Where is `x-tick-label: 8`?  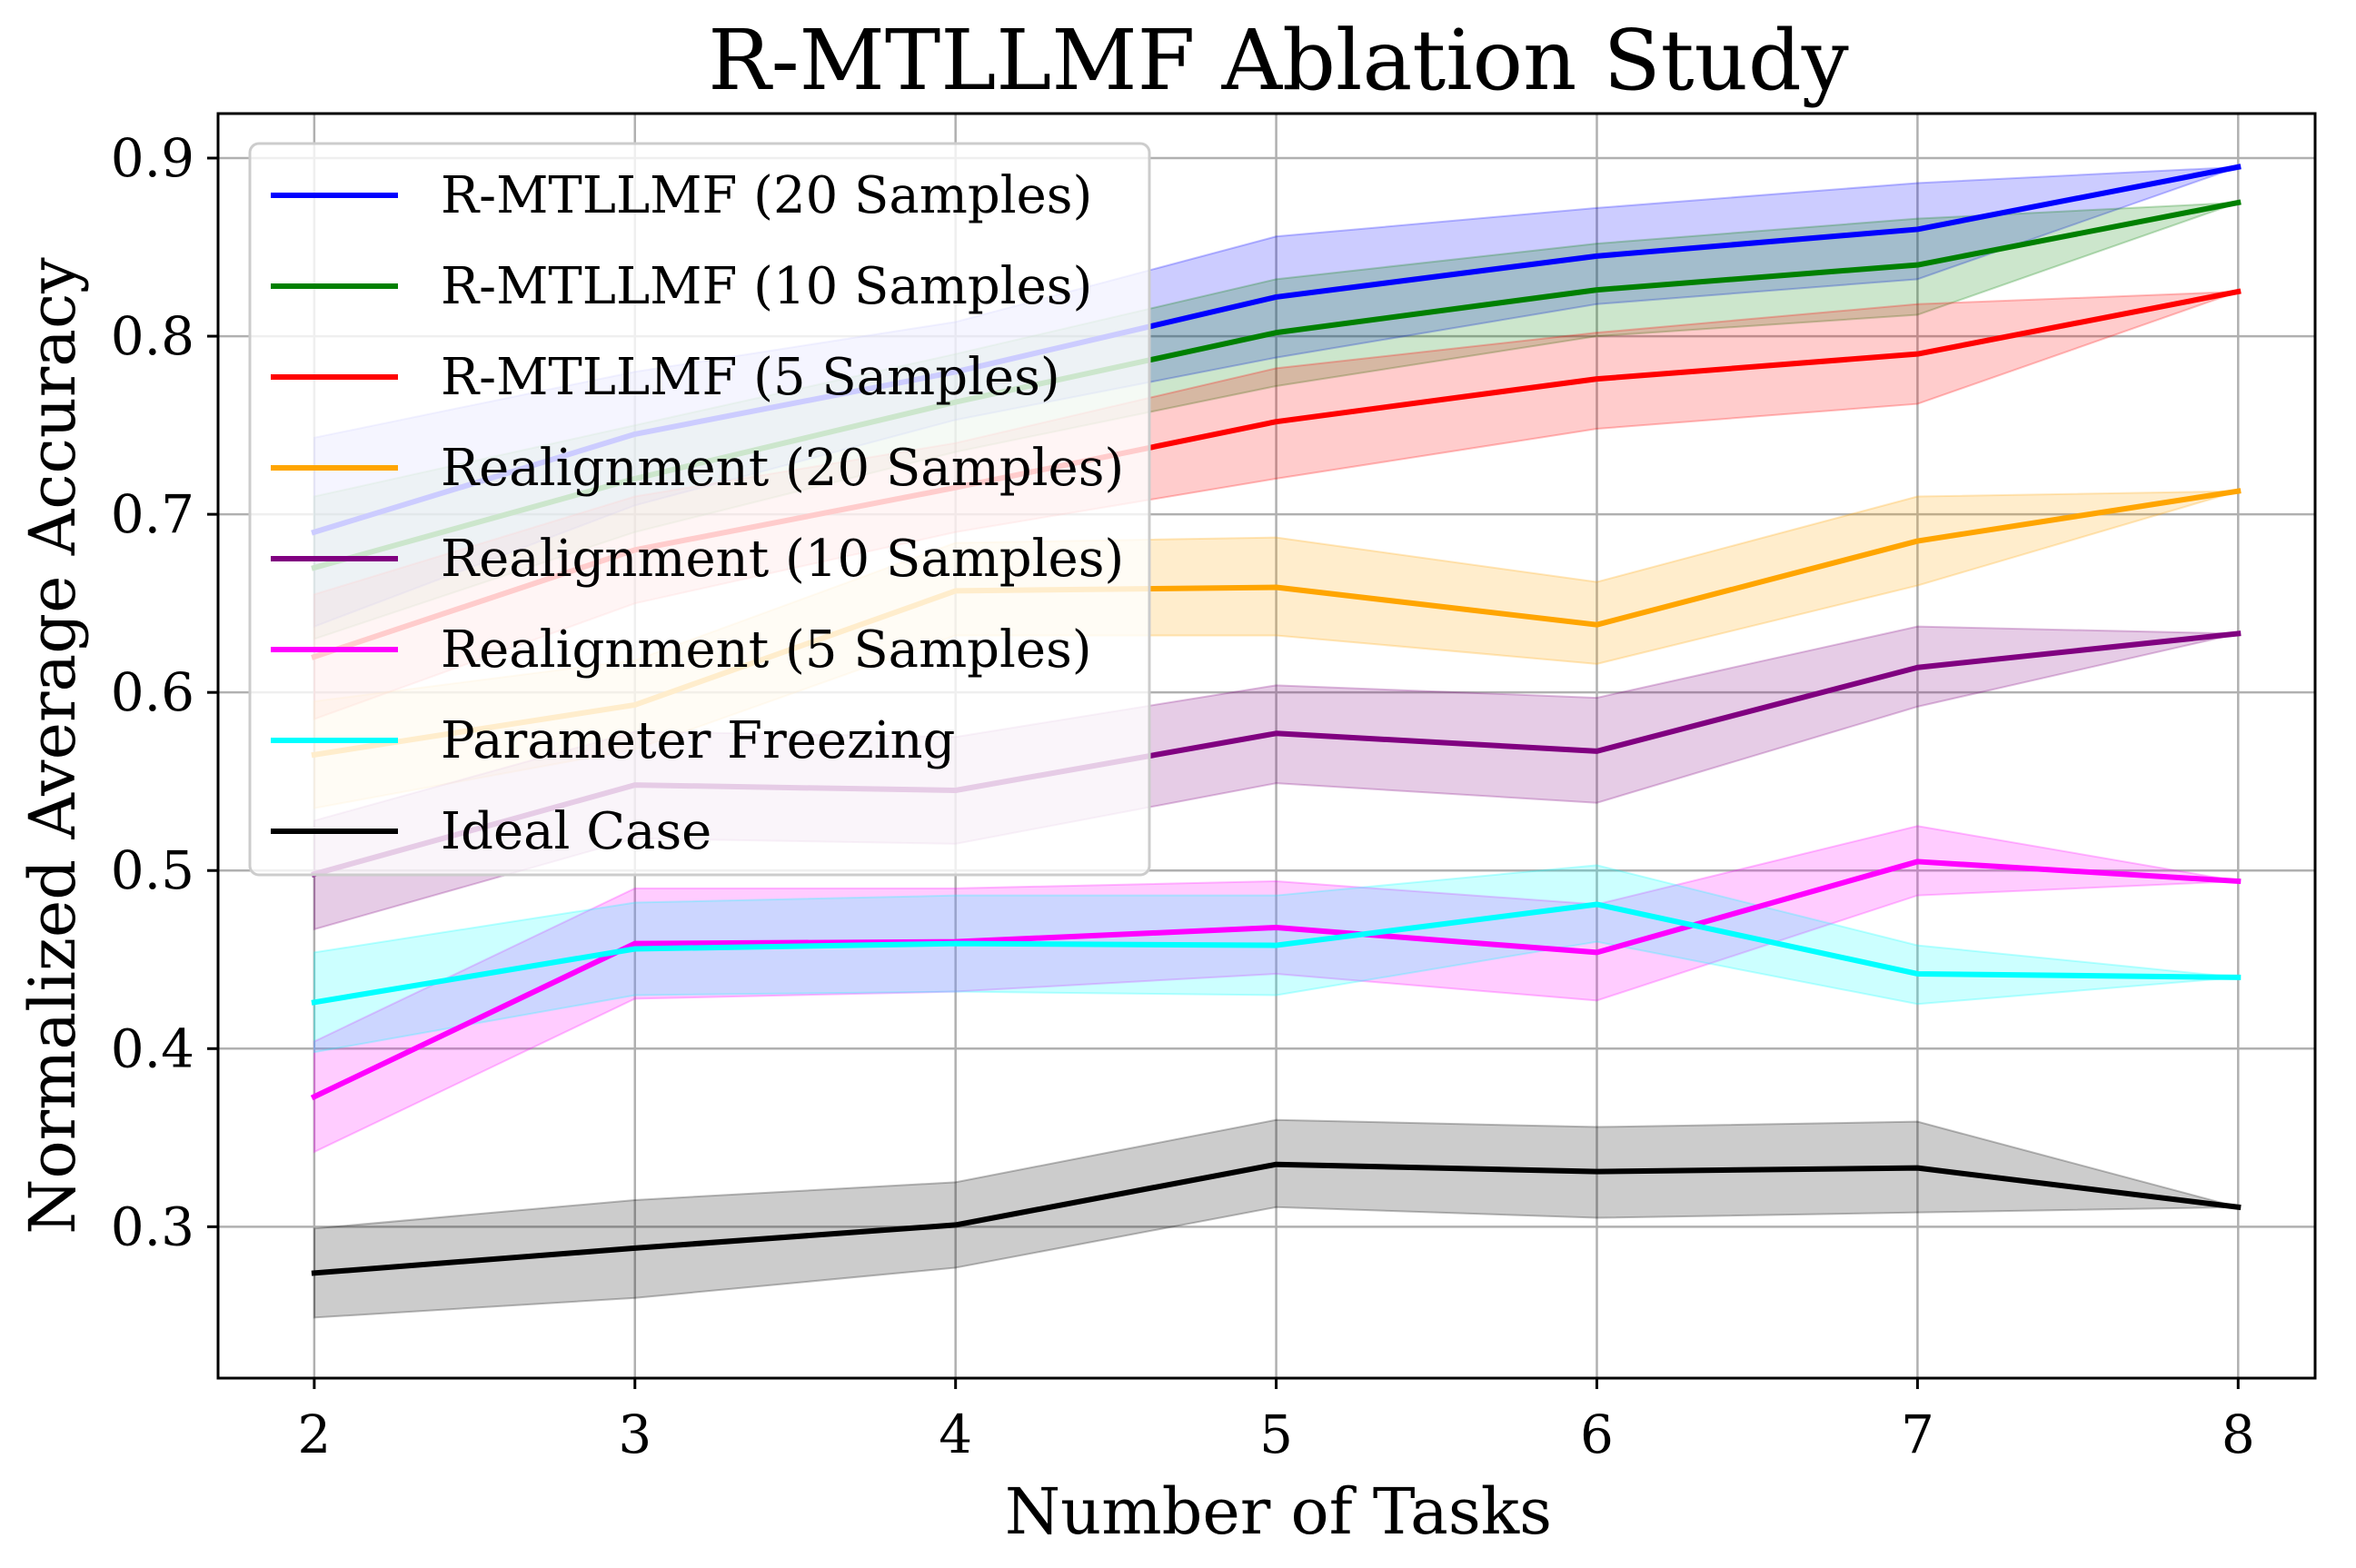
x-tick-label: 8 is located at coordinates (2238, 1434).